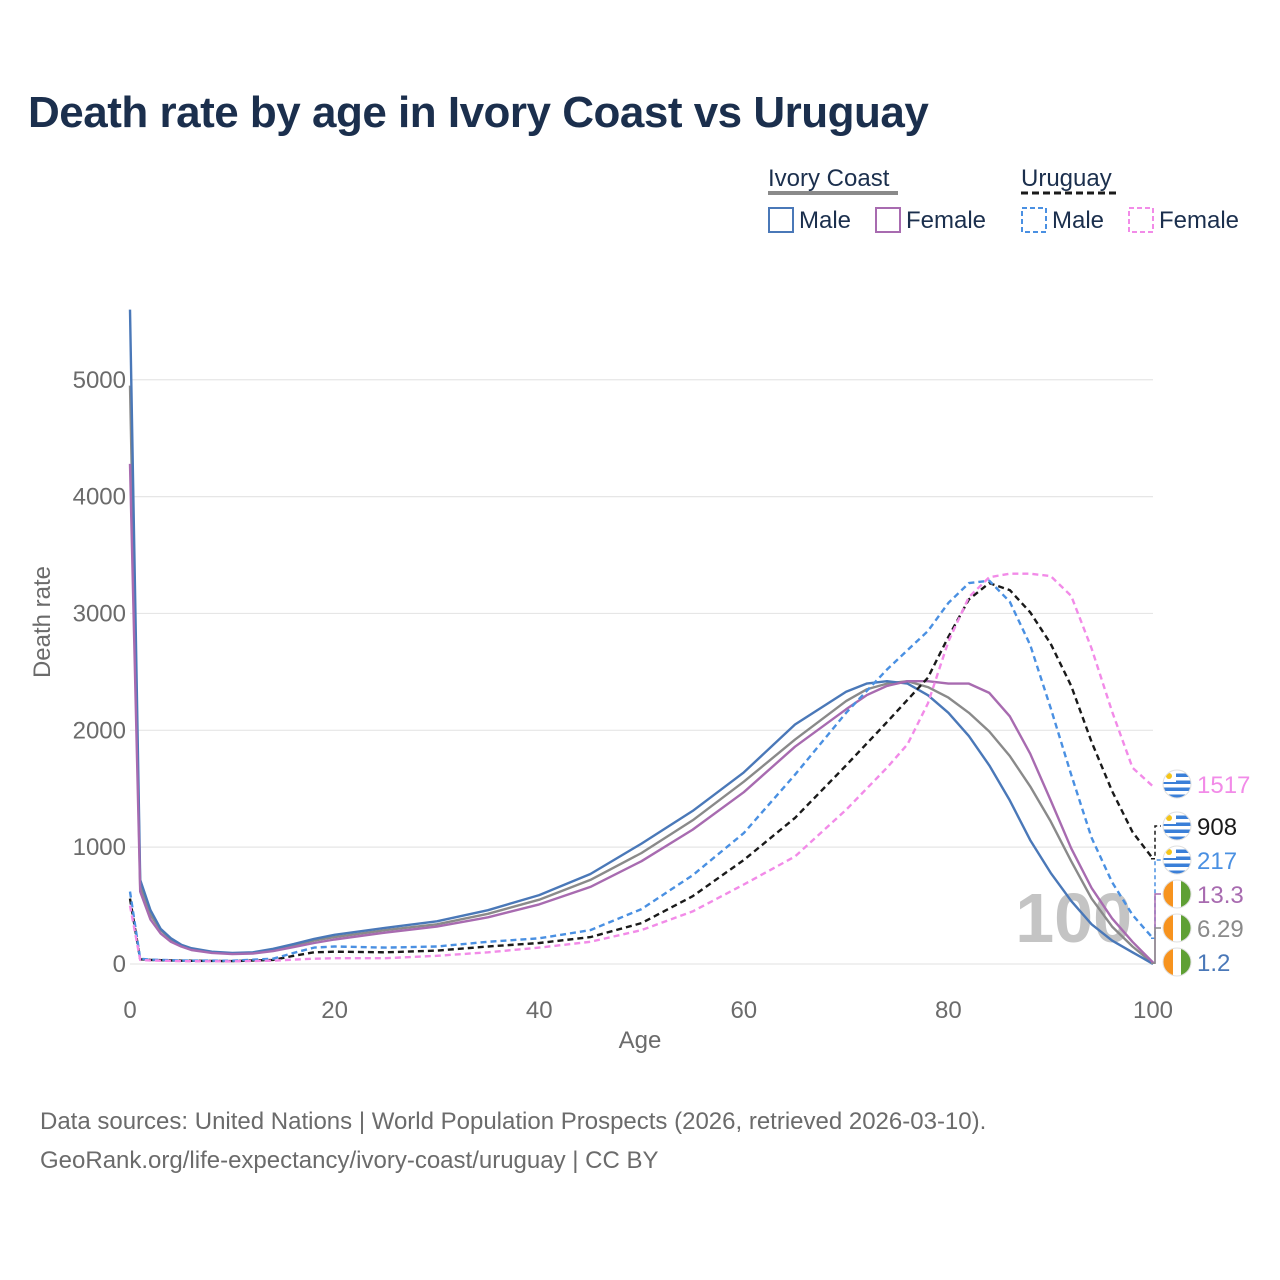 This screenshot has height=1280, width=1280. What do you see at coordinates (1217, 861) in the screenshot?
I see `end-label-value: 217` at bounding box center [1217, 861].